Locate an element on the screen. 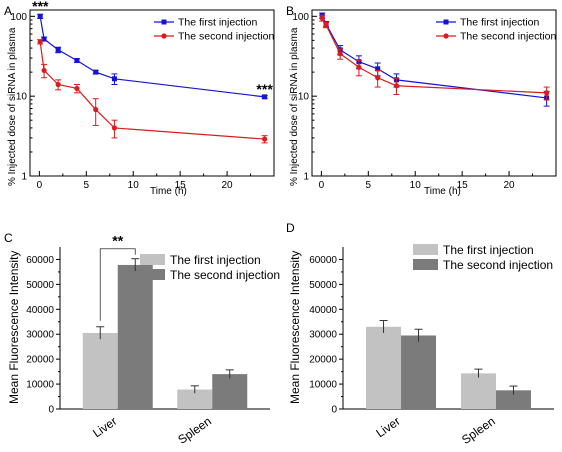 This screenshot has width=562, height=452. x-tick-label-a: 10 is located at coordinates (134, 185).